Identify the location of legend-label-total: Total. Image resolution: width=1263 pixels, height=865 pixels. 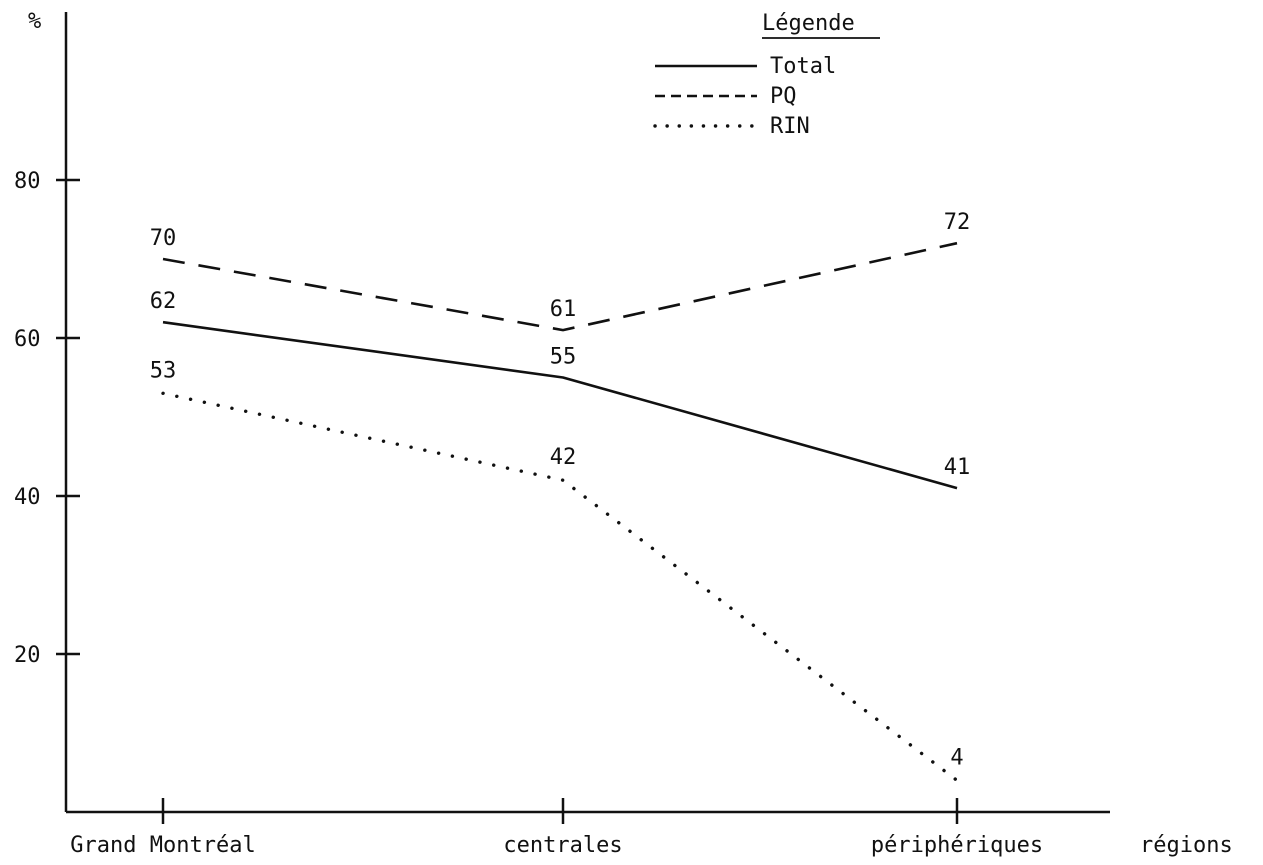
(803, 66).